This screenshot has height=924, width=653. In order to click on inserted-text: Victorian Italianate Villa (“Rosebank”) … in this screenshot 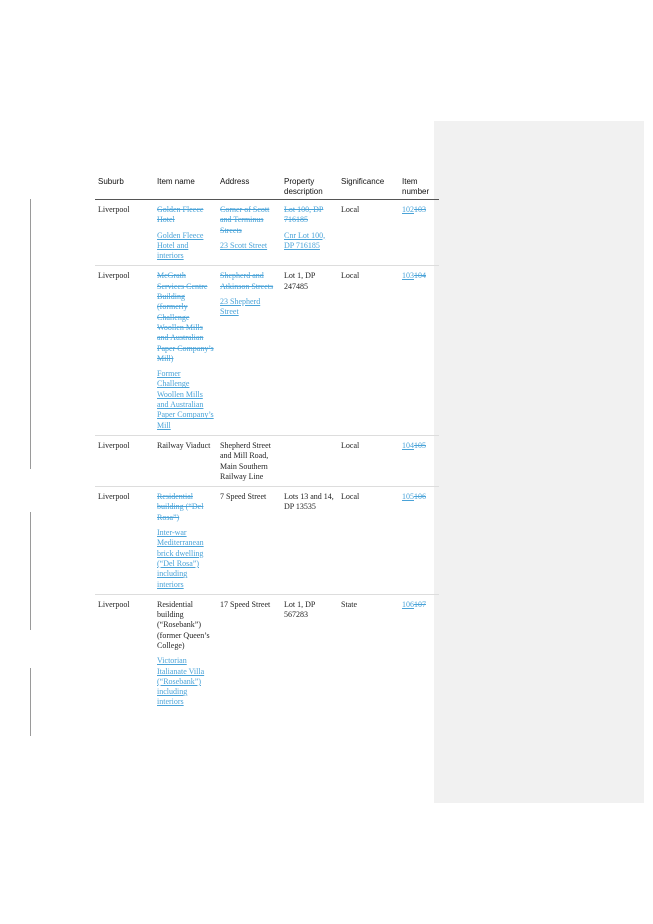, I will do `click(181, 681)`.